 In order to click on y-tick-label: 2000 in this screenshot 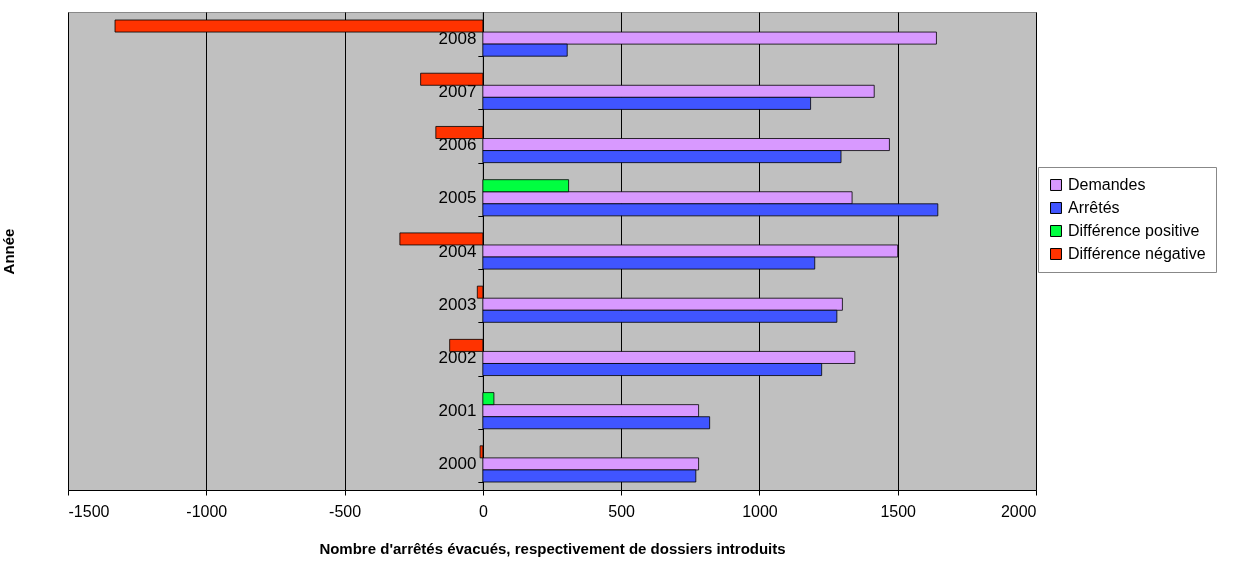, I will do `click(457, 464)`.